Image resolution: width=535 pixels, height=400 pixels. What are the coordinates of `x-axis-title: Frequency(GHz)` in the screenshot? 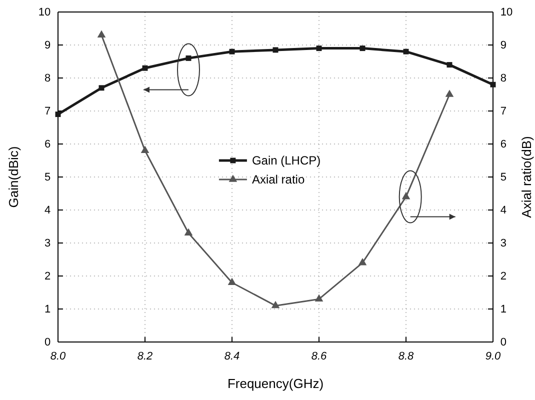 It's located at (275, 383).